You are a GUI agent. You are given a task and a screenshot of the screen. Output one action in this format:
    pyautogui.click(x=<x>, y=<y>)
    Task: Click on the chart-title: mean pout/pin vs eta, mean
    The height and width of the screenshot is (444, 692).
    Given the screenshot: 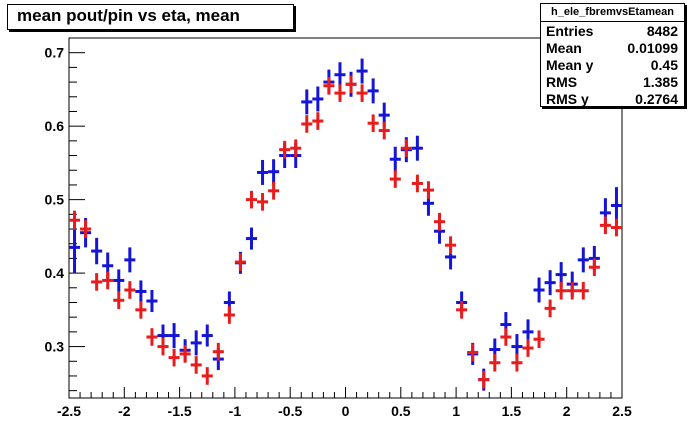 What is the action you would take?
    pyautogui.click(x=128, y=15)
    